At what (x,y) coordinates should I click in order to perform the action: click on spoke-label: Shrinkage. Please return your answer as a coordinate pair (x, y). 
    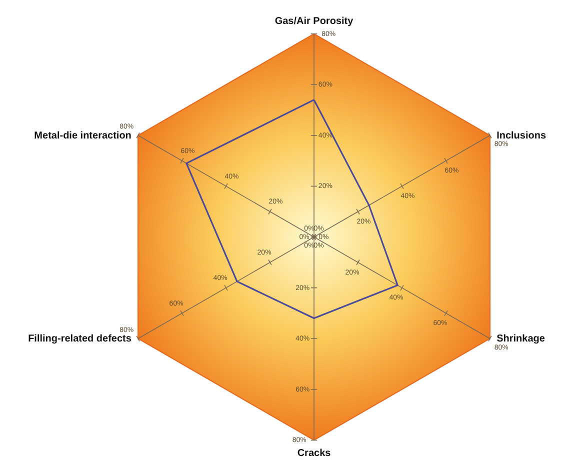
    Looking at the image, I should click on (521, 339).